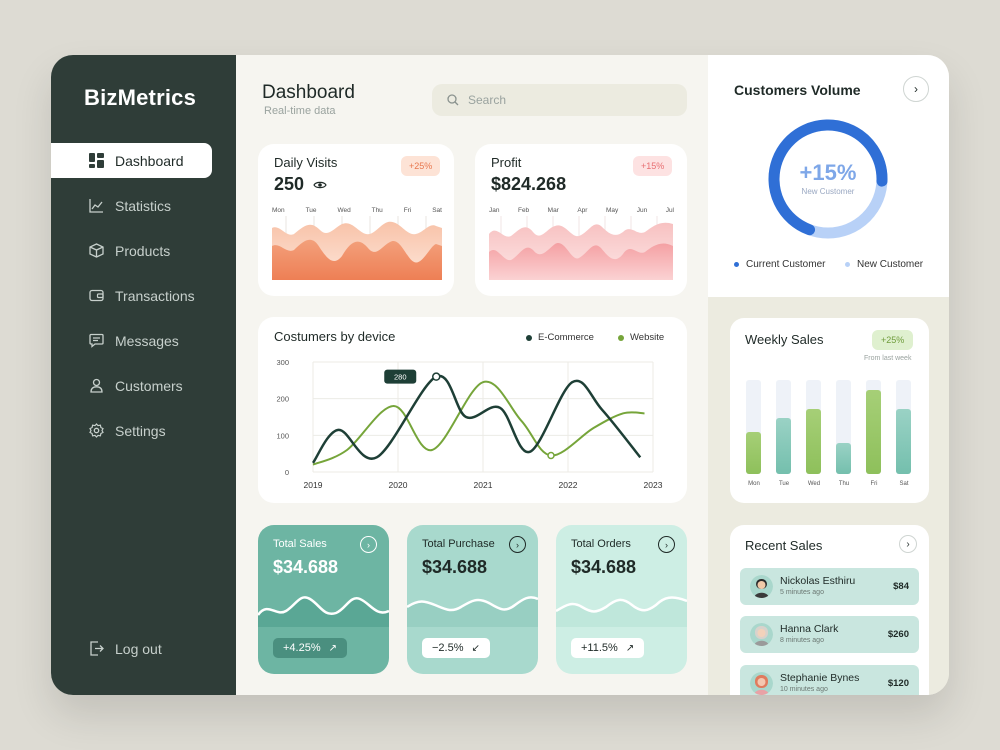 The height and width of the screenshot is (750, 1000). Describe the element at coordinates (143, 648) in the screenshot. I see `logout-button: Log out` at that location.